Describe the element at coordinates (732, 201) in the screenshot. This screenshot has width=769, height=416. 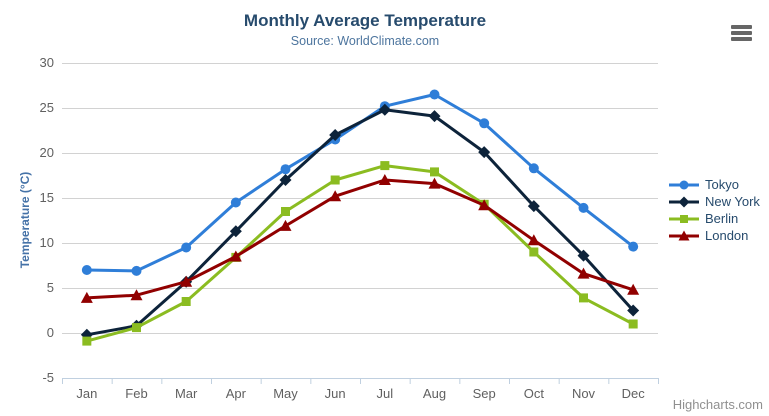
I see `legend-item-label: New York` at that location.